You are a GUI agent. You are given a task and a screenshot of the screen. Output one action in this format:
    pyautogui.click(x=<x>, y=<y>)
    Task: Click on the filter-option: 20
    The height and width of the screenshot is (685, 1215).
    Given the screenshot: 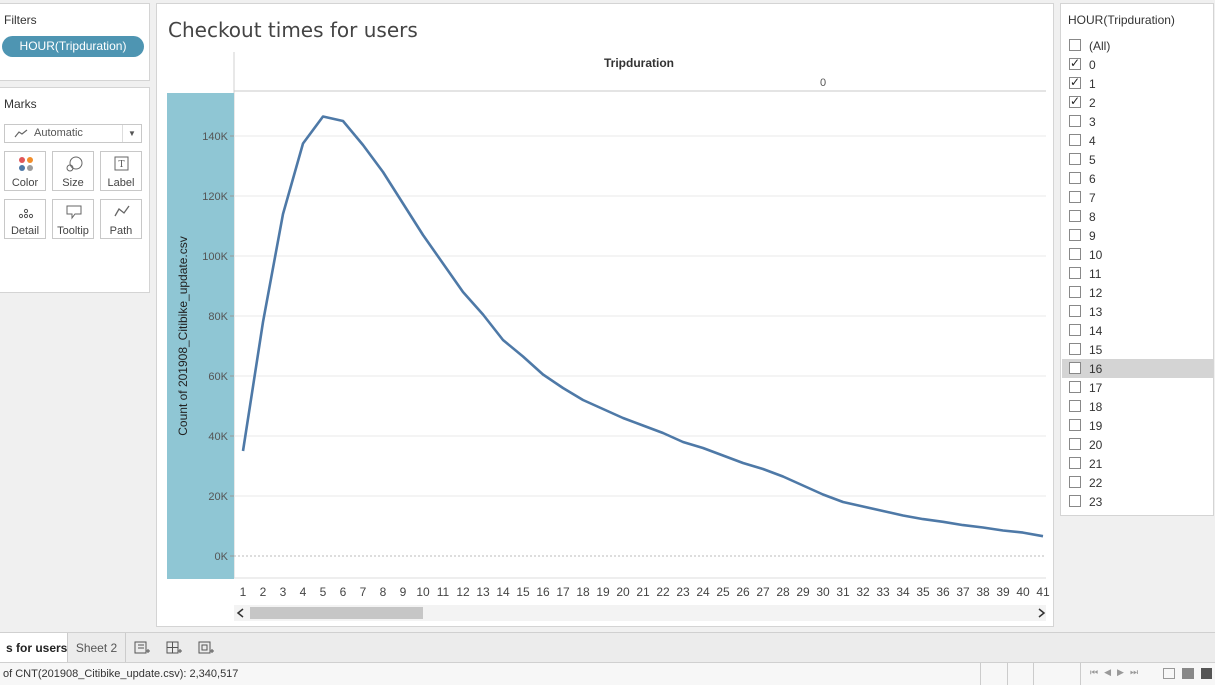 What is the action you would take?
    pyautogui.click(x=1138, y=444)
    